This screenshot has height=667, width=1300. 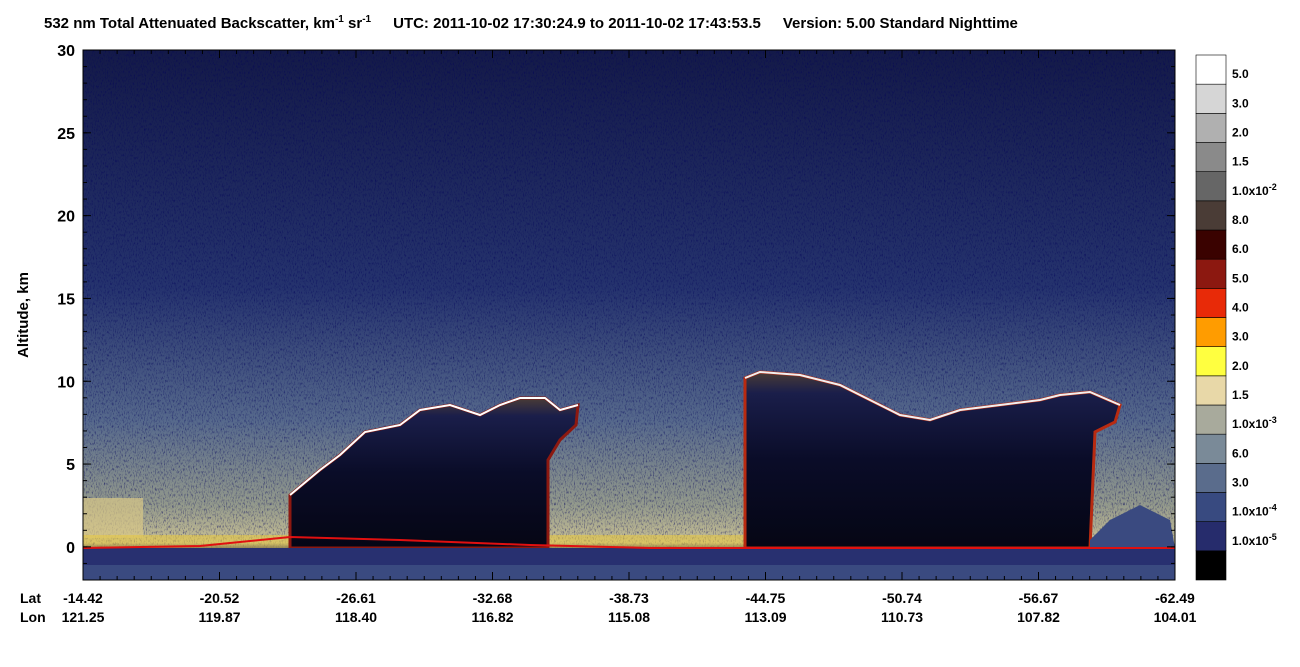 What do you see at coordinates (1039, 598) in the screenshot?
I see `x-tick-label: -56.67` at bounding box center [1039, 598].